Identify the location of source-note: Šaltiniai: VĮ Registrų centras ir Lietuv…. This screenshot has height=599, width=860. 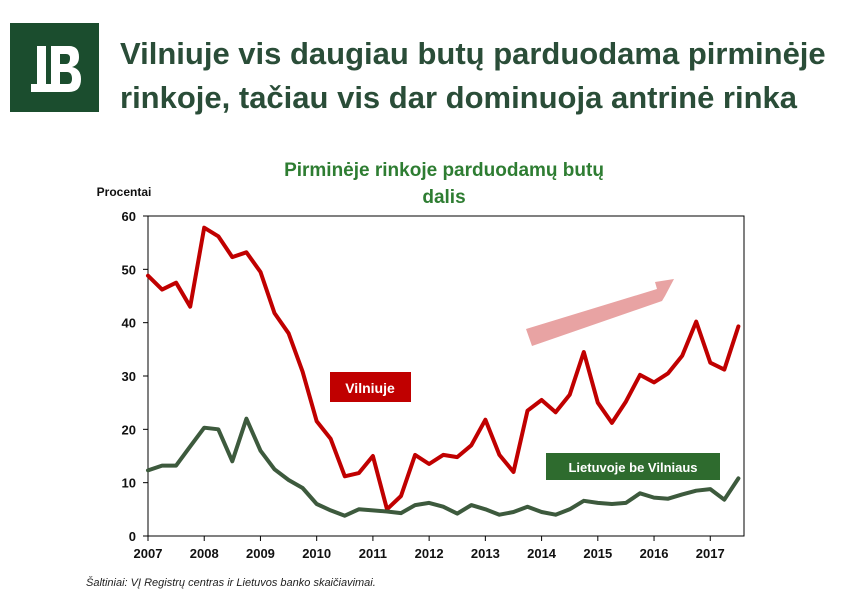
(231, 583).